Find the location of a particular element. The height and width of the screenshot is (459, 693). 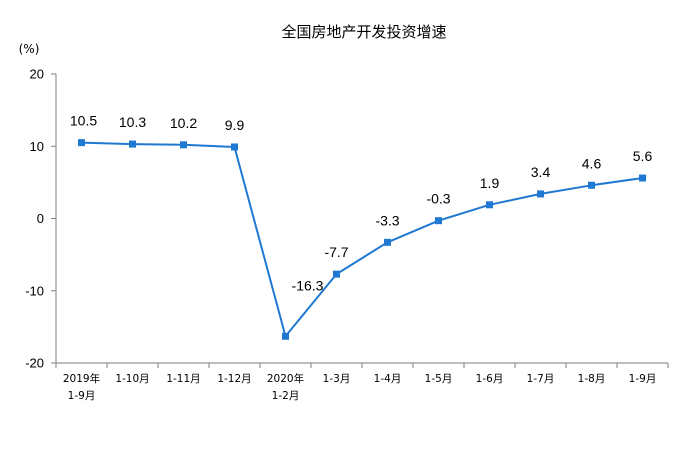

data-label: 9.9 is located at coordinates (235, 125).